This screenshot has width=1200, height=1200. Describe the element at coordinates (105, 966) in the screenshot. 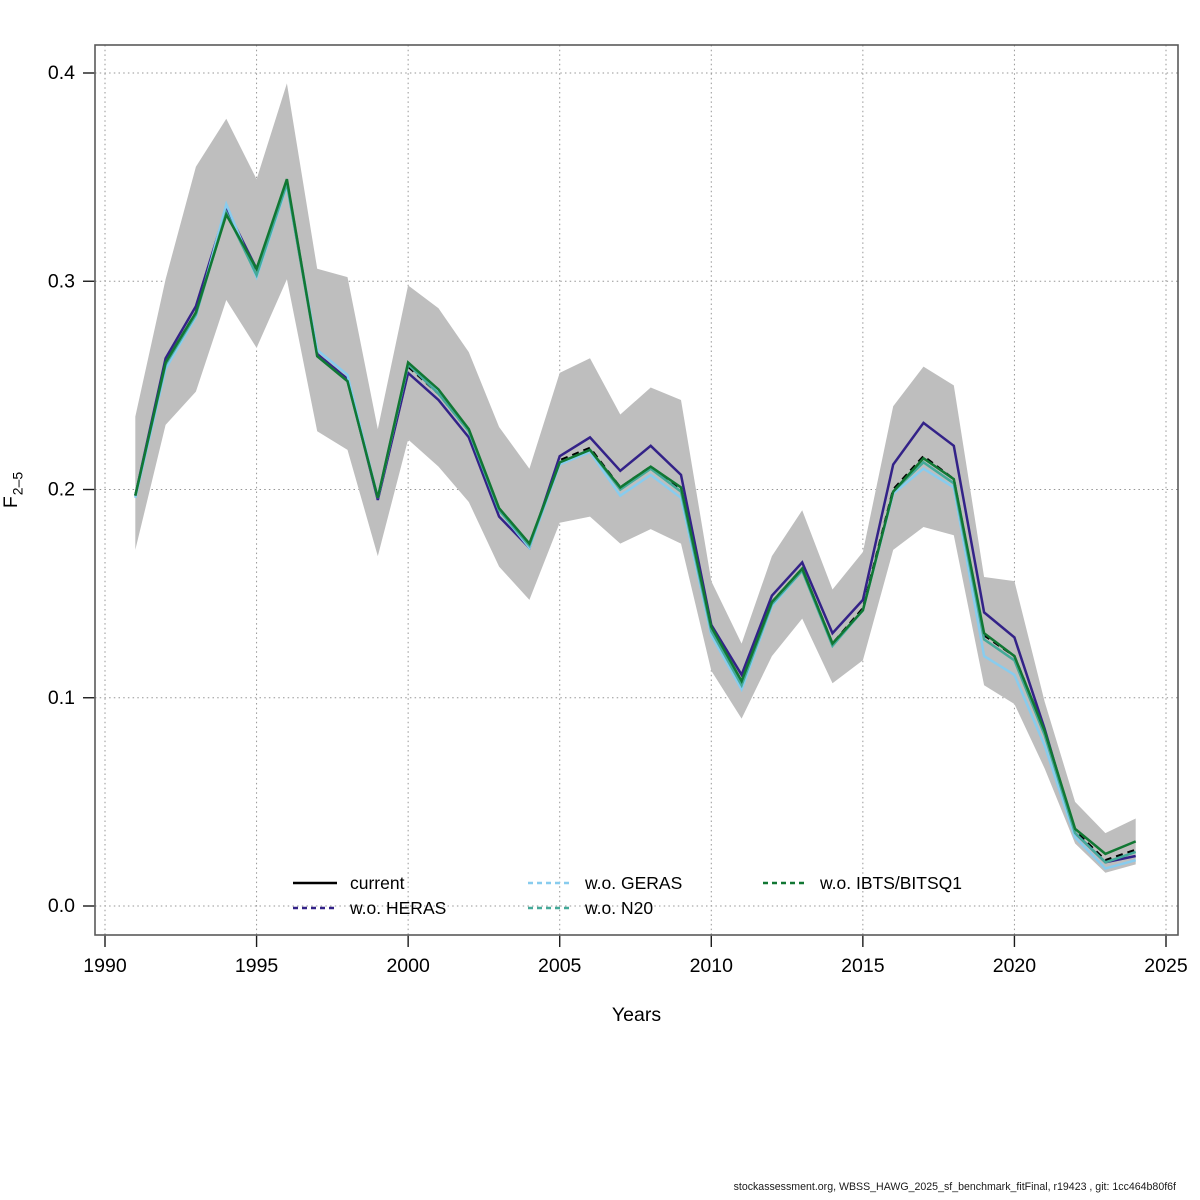

I see `x-tick-label-1990: 1990` at that location.